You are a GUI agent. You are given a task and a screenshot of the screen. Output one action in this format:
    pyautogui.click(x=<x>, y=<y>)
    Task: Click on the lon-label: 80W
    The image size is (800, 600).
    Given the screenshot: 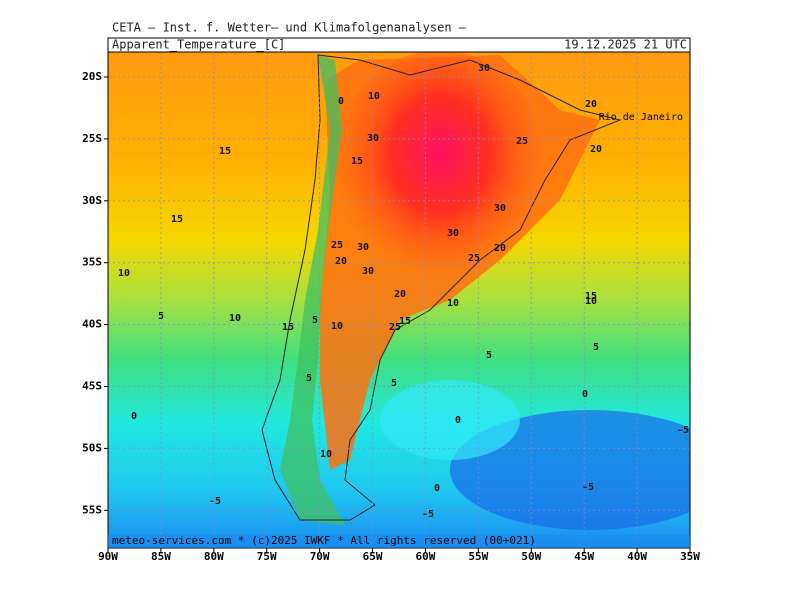 What is the action you would take?
    pyautogui.click(x=214, y=556)
    